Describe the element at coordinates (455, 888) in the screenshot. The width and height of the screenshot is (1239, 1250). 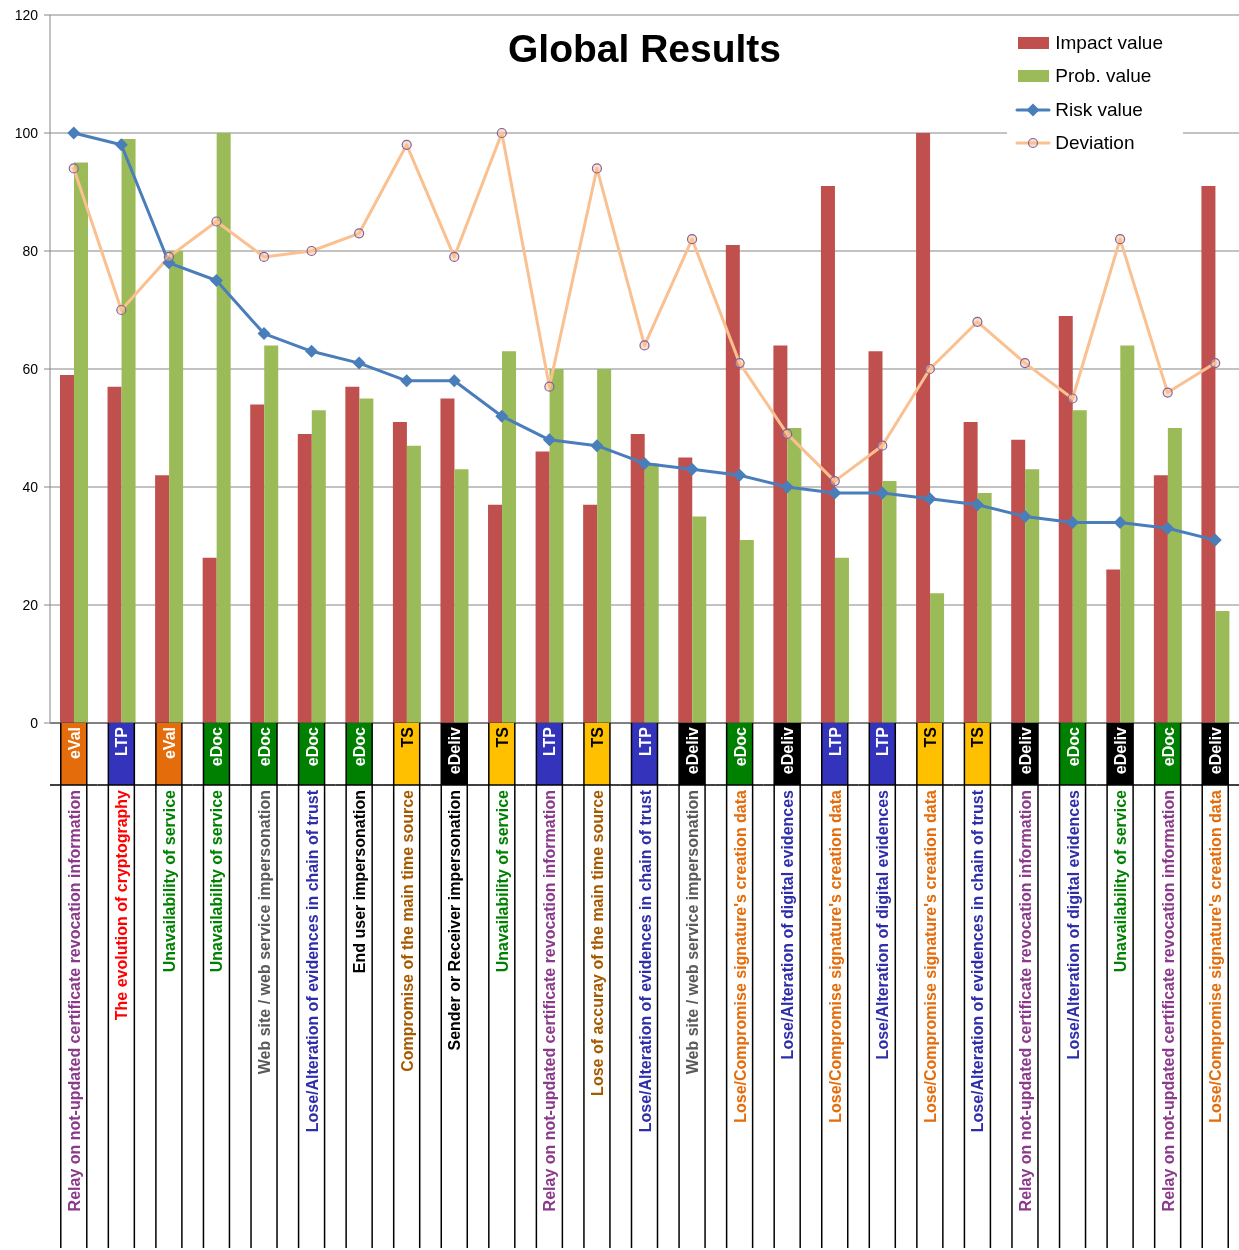
I see `x-tick-label: eDeliv Sender or Receiver impersonation` at that location.